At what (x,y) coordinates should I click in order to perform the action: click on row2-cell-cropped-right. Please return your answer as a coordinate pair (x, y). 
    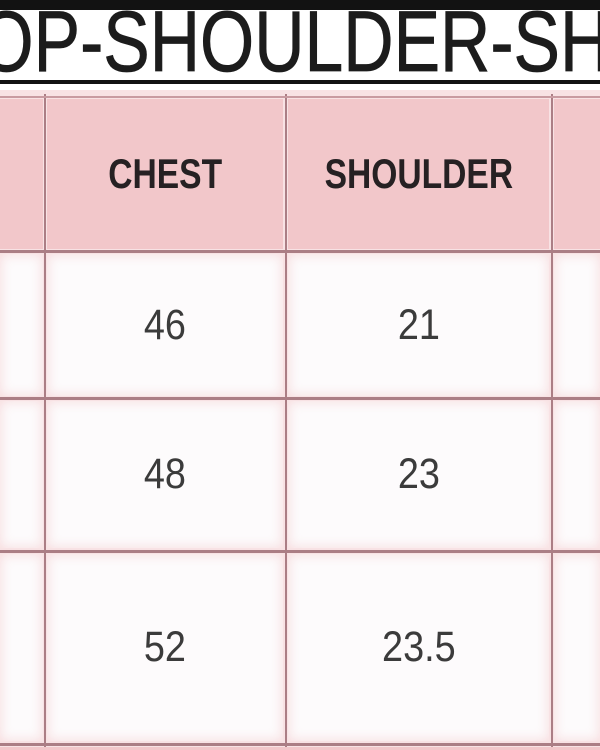
    Looking at the image, I should click on (577, 474).